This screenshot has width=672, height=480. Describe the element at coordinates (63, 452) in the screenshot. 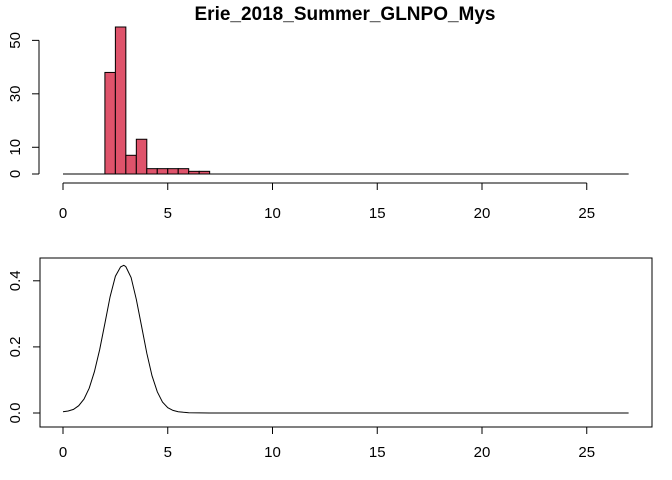

I see `density-x-tick-label: 0` at that location.